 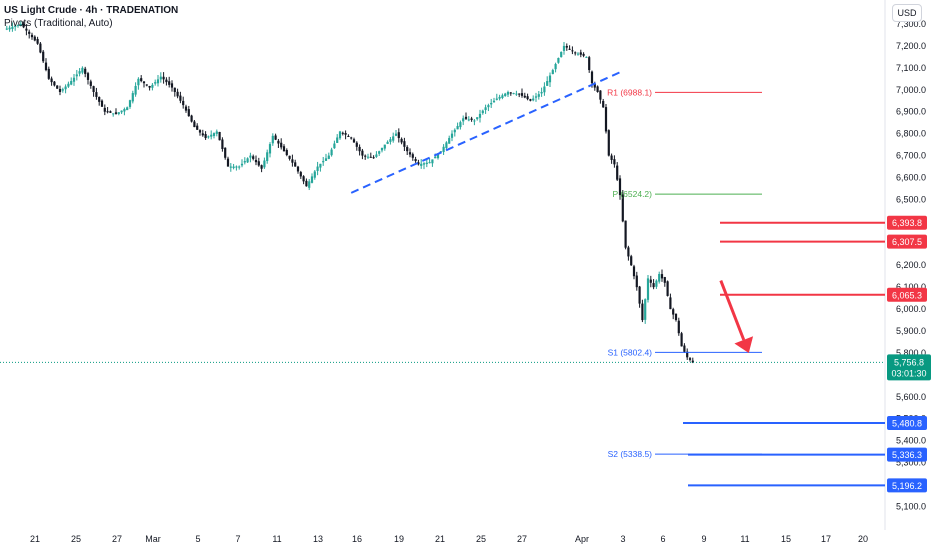 What do you see at coordinates (911, 90) in the screenshot?
I see `y-tick-label: 7,000.0` at bounding box center [911, 90].